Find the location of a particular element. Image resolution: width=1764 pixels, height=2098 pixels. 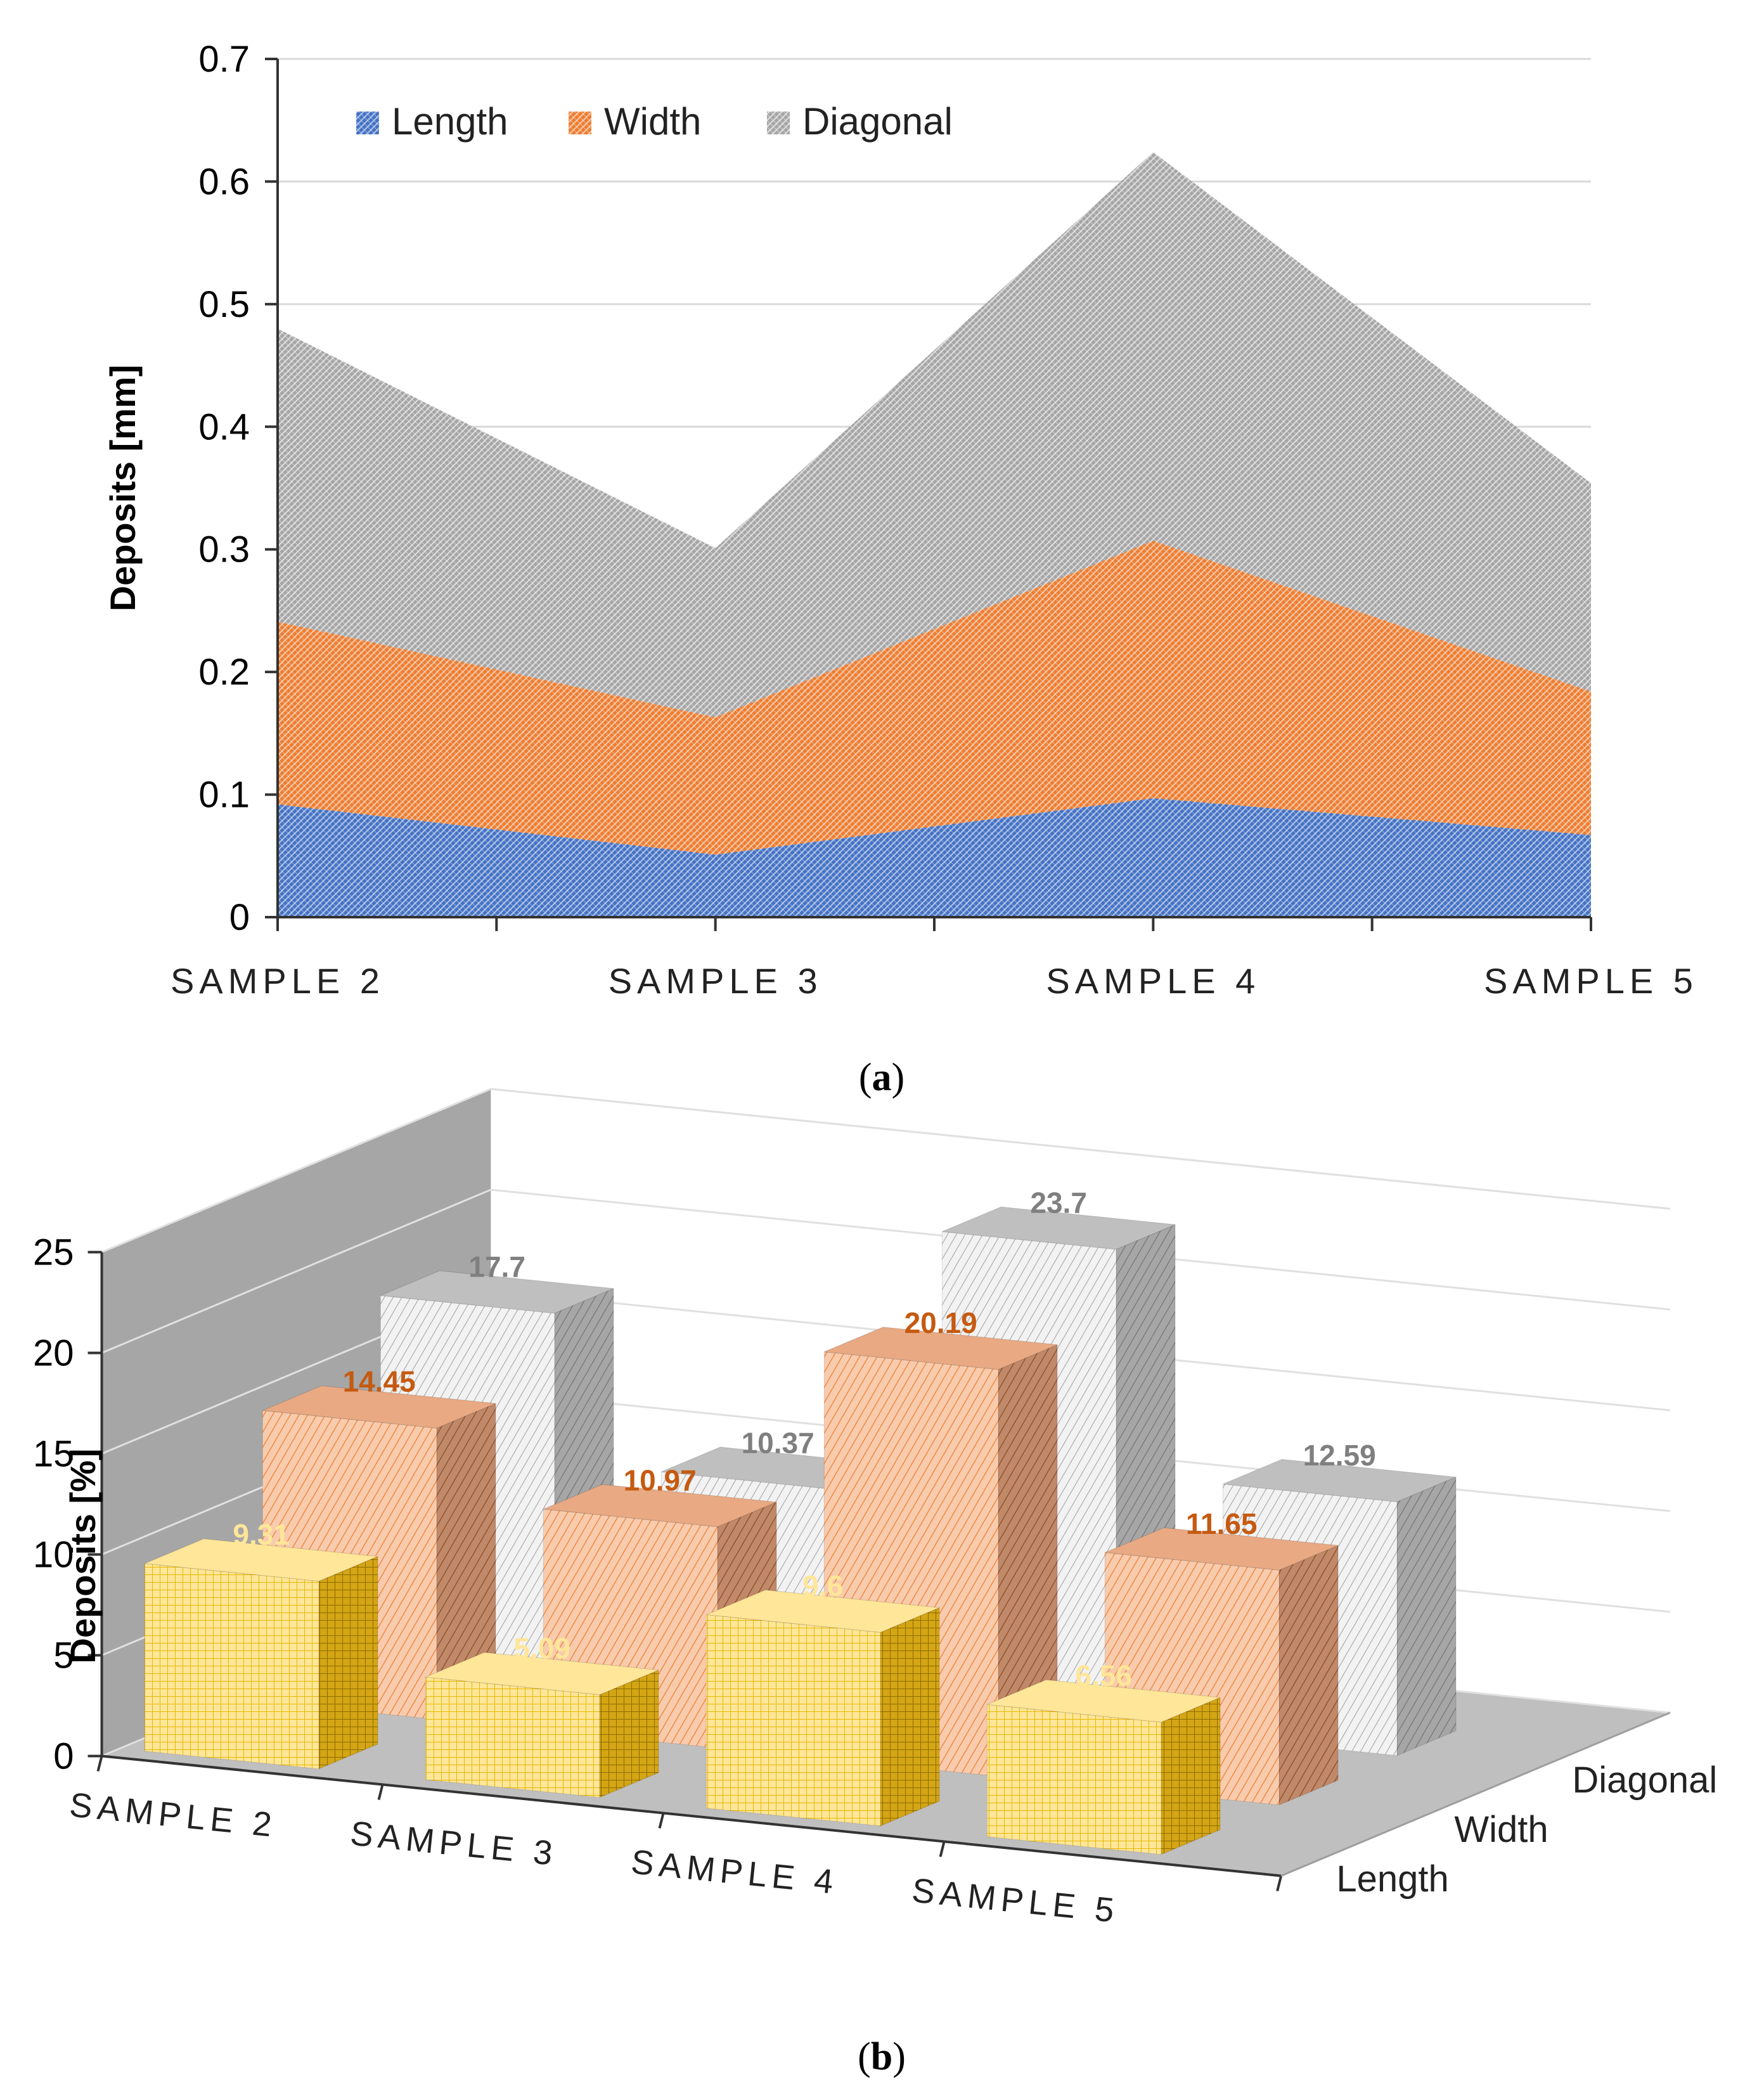

data-label-length: 9.6 is located at coordinates (823, 1586).